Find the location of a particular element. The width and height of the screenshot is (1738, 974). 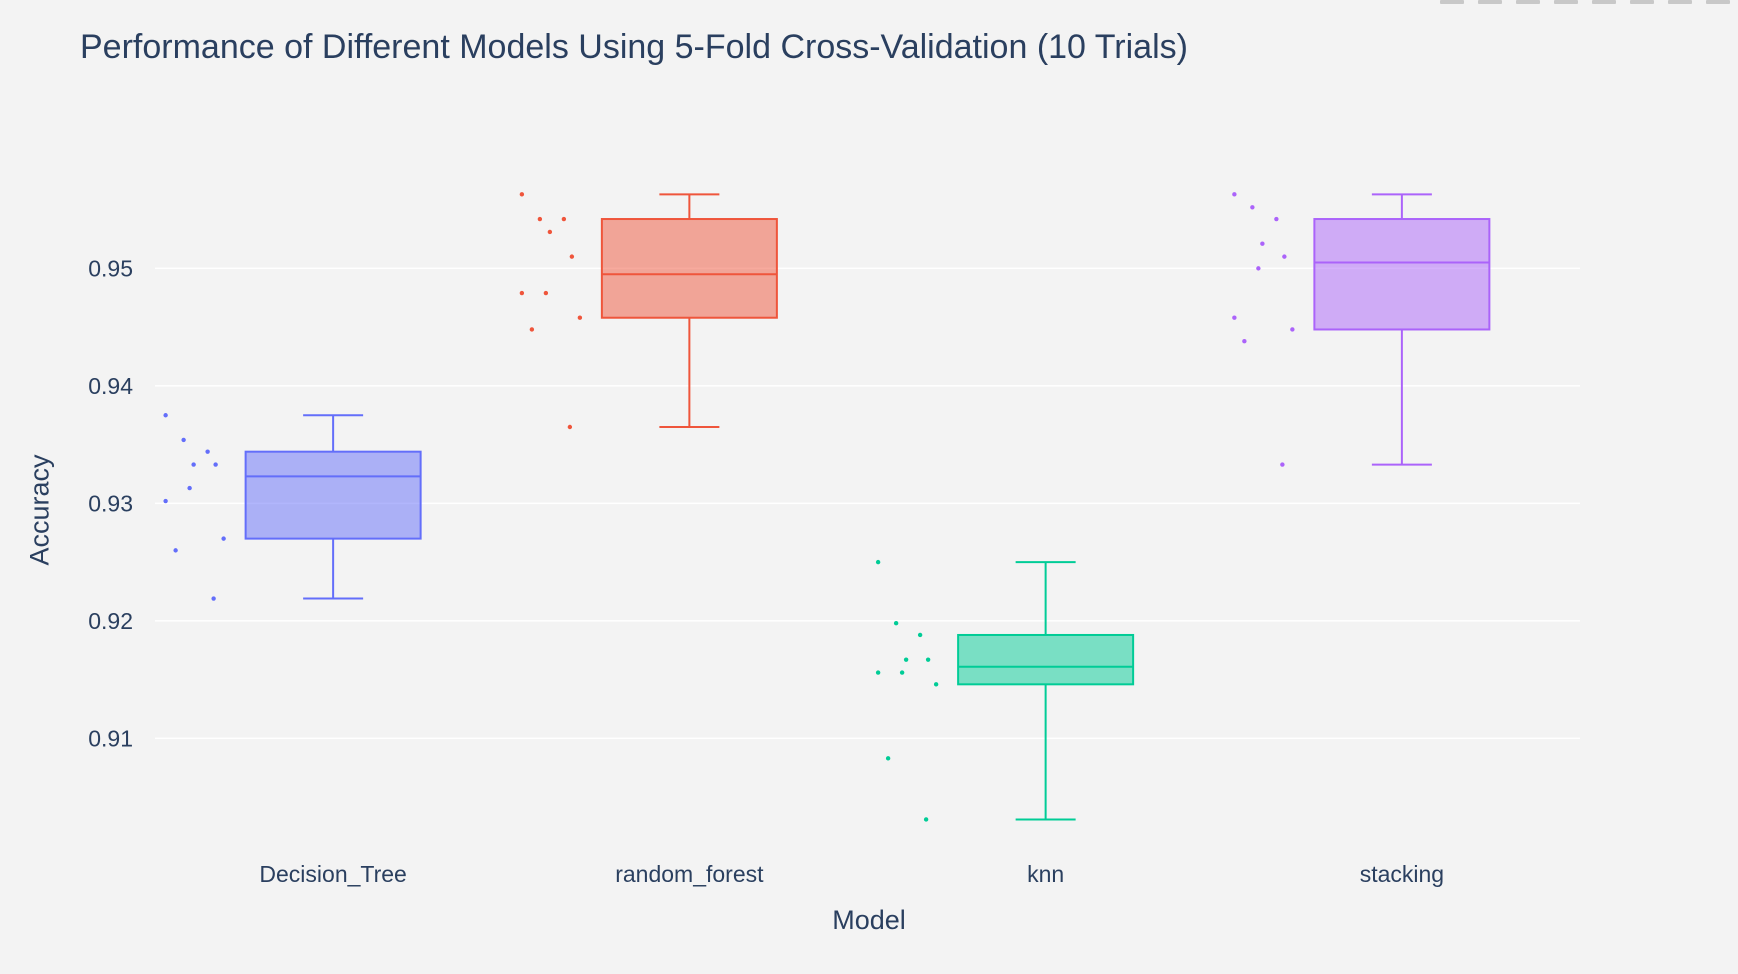

x-tick-label: knn is located at coordinates (1045, 874).